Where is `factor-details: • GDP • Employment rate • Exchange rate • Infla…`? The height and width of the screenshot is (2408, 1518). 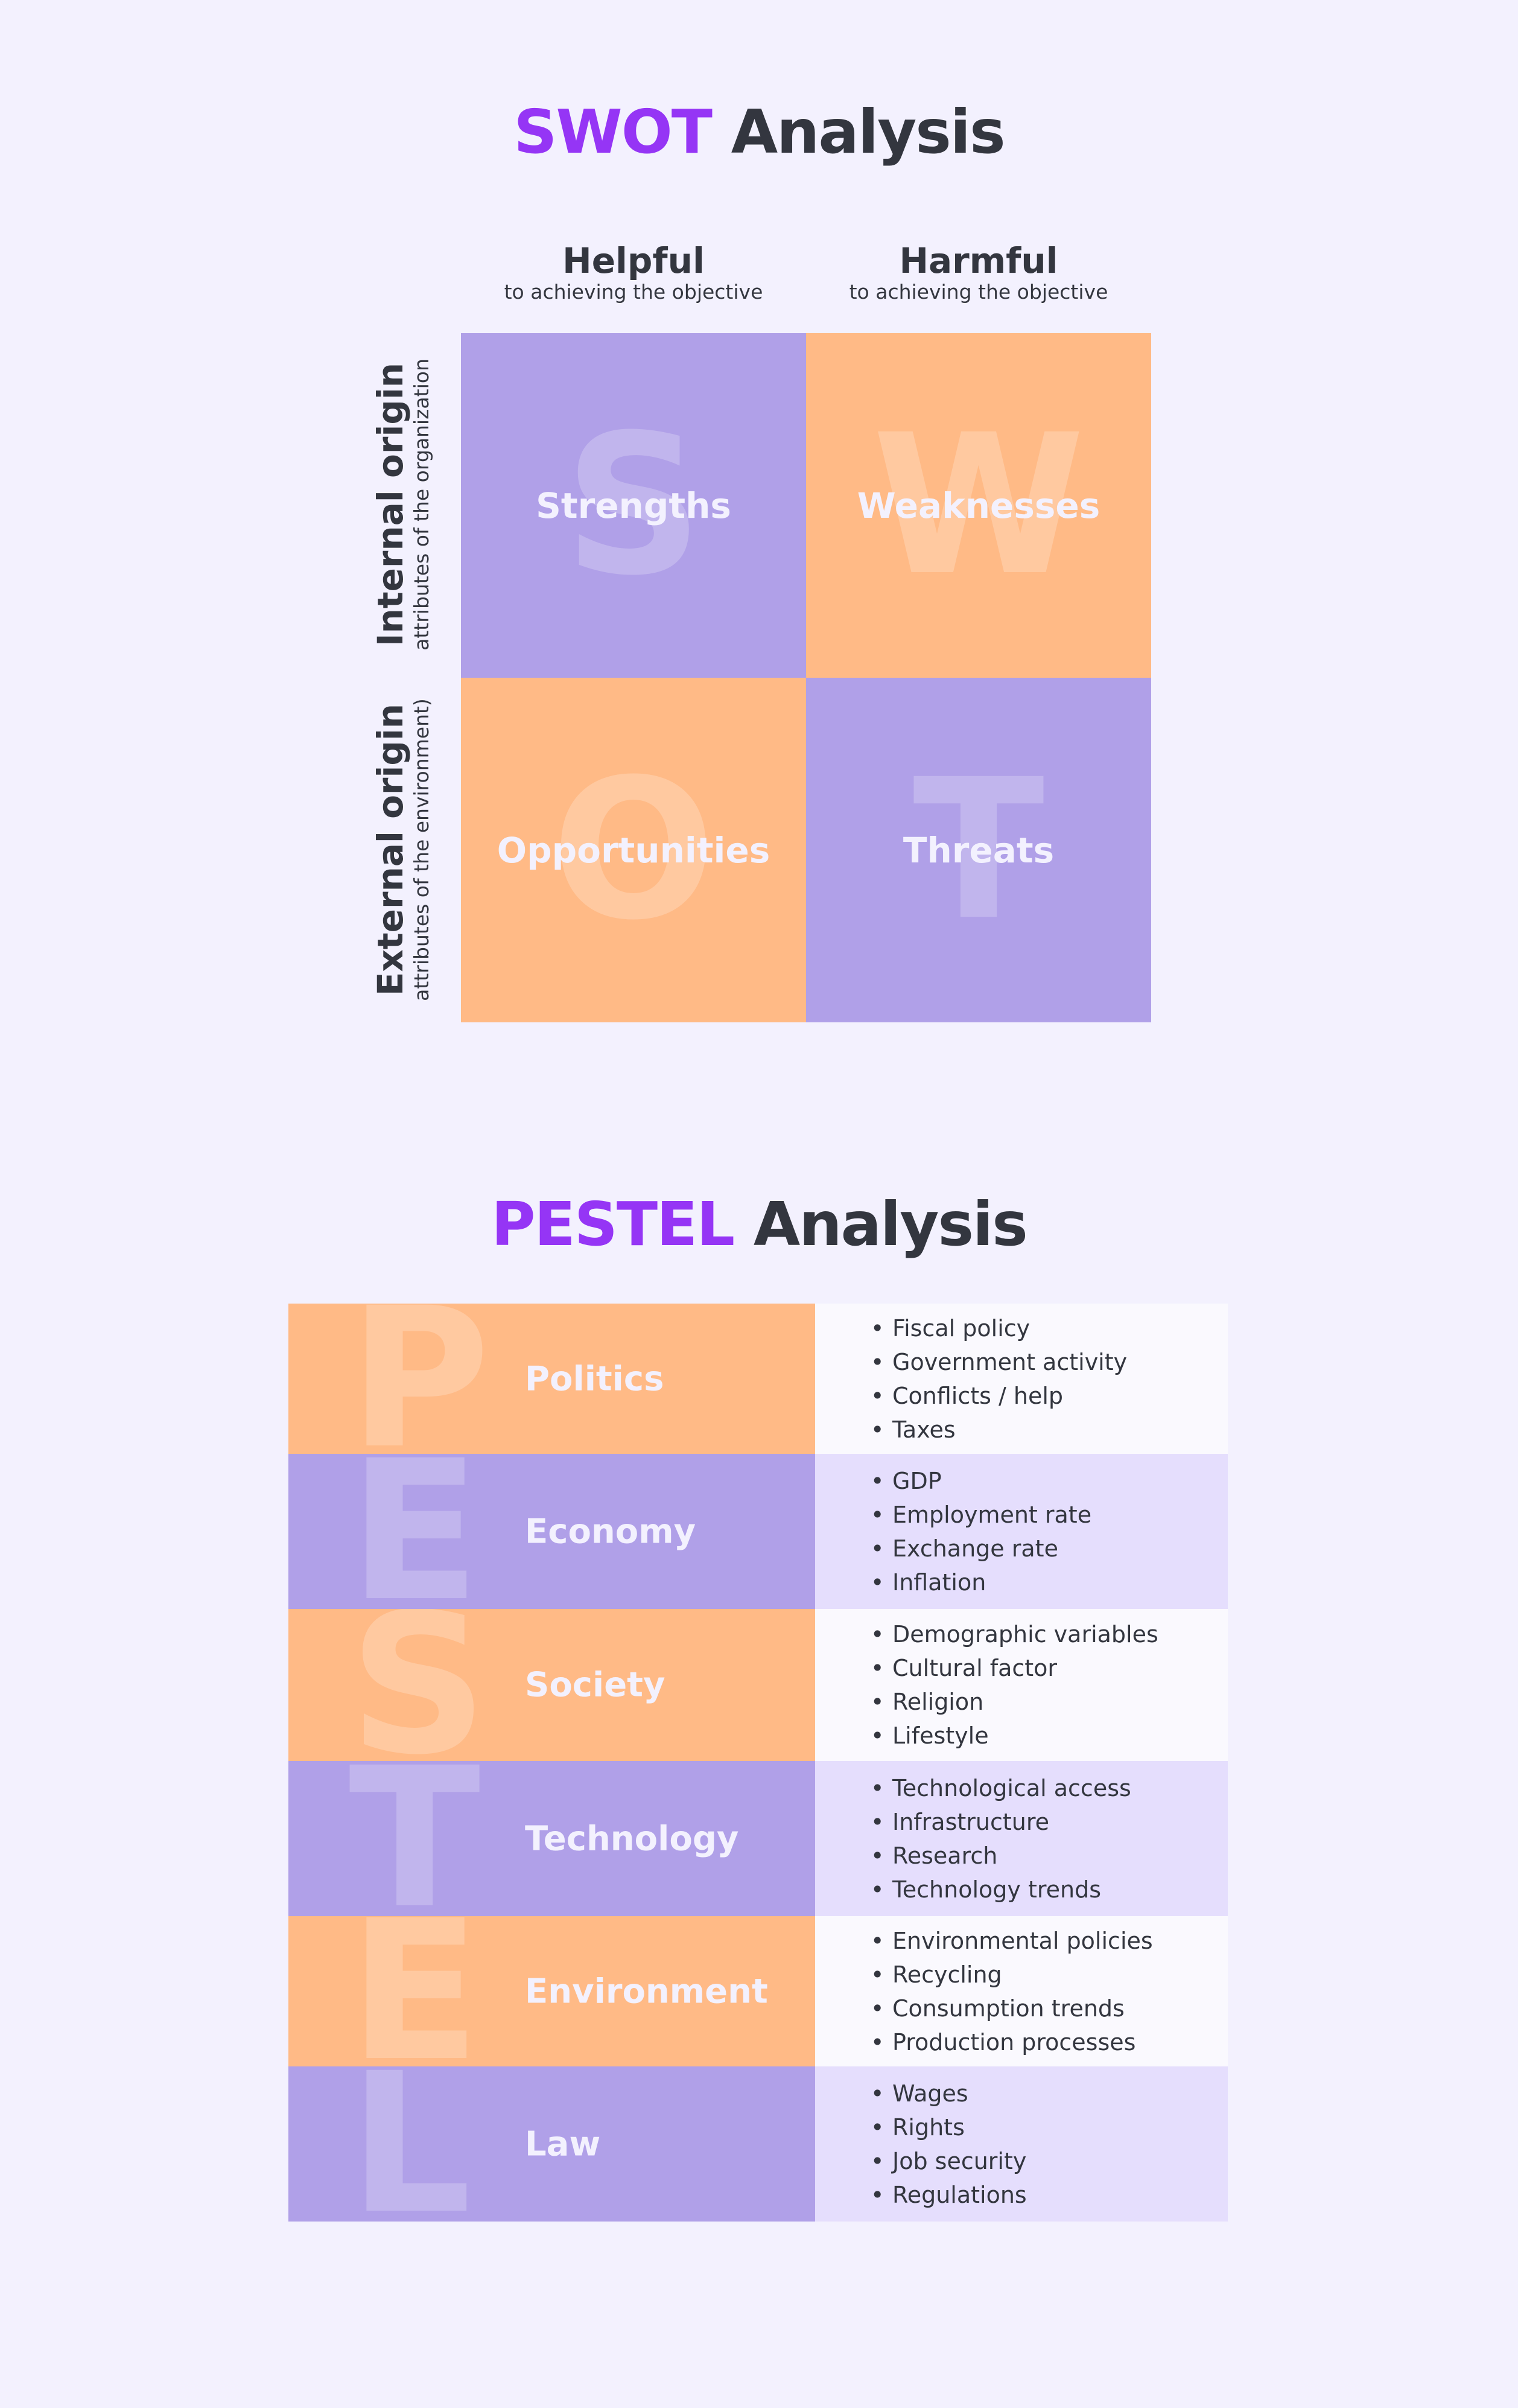 factor-details: • GDP • Employment rate • Exchange rate • Infla… is located at coordinates (1021, 1531).